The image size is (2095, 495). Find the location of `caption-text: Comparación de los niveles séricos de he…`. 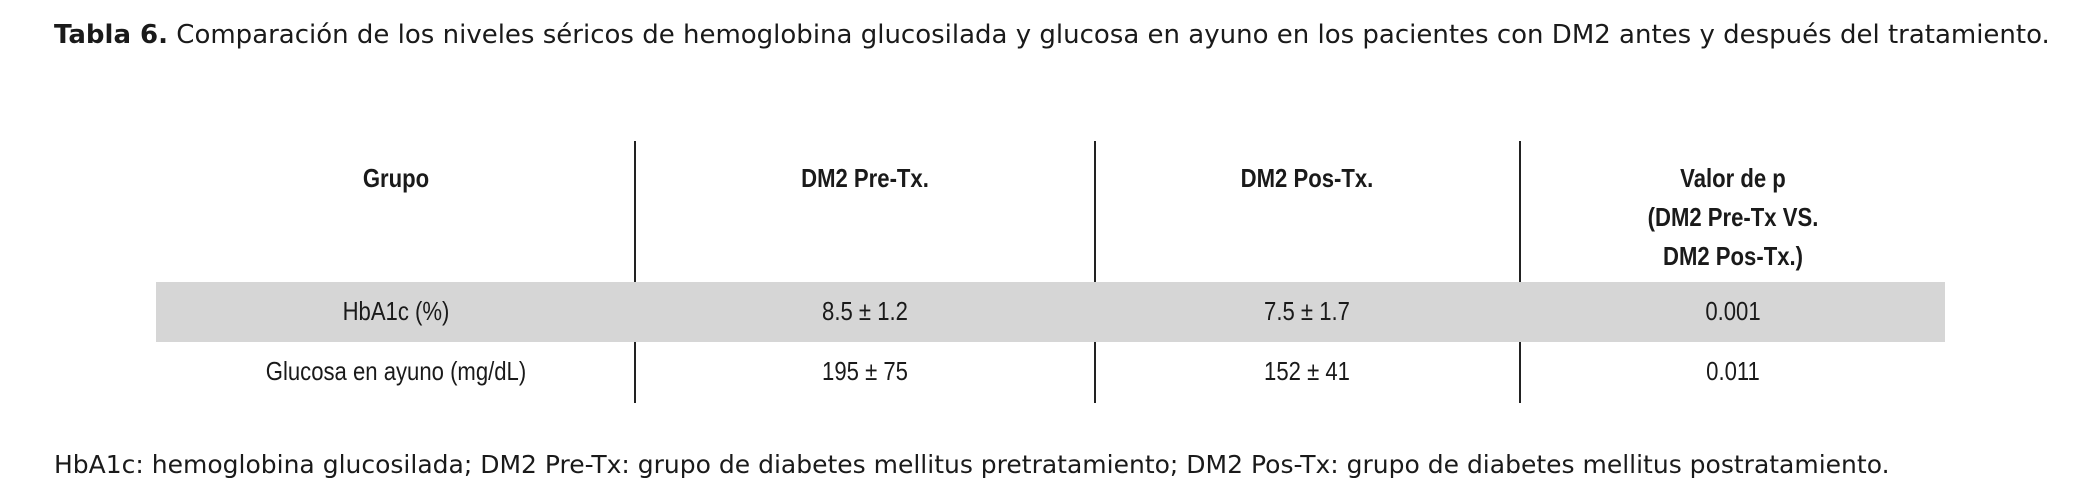

caption-text: Comparación de los niveles séricos de he… is located at coordinates (1113, 35).